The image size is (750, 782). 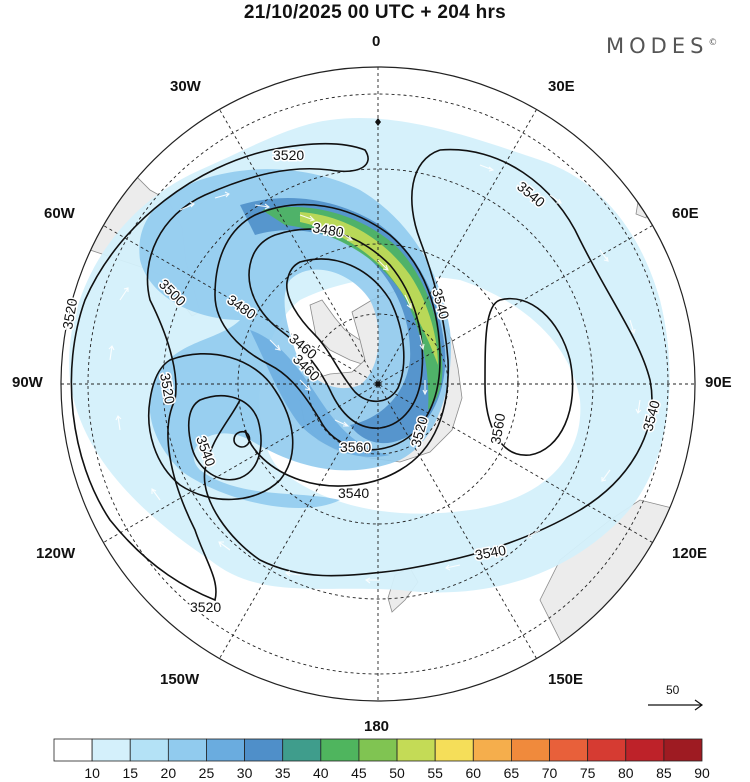 I want to click on contour-label: 3540, so click(x=353, y=493).